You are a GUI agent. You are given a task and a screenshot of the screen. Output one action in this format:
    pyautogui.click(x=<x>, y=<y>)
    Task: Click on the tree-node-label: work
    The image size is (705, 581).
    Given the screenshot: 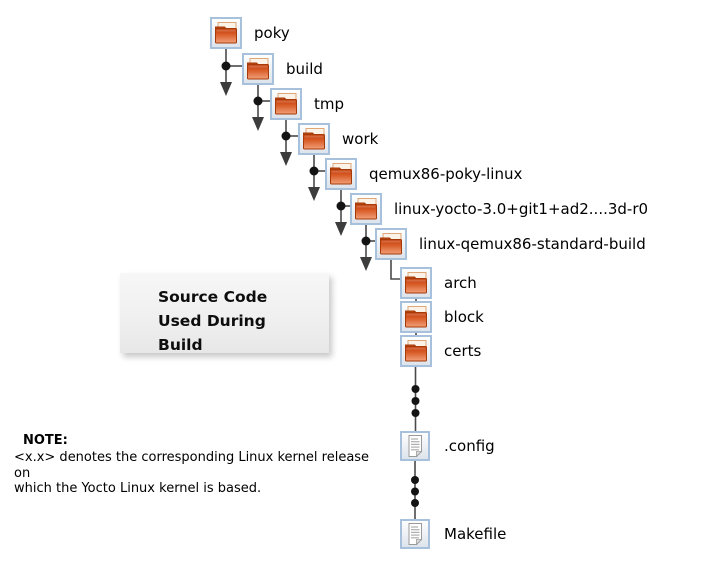 What is the action you would take?
    pyautogui.click(x=360, y=139)
    